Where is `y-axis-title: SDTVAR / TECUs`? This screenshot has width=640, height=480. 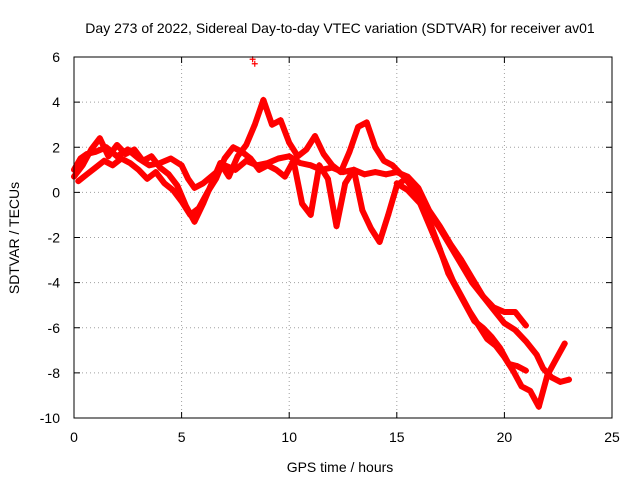
y-axis-title: SDTVAR / TECUs is located at coordinates (14, 238).